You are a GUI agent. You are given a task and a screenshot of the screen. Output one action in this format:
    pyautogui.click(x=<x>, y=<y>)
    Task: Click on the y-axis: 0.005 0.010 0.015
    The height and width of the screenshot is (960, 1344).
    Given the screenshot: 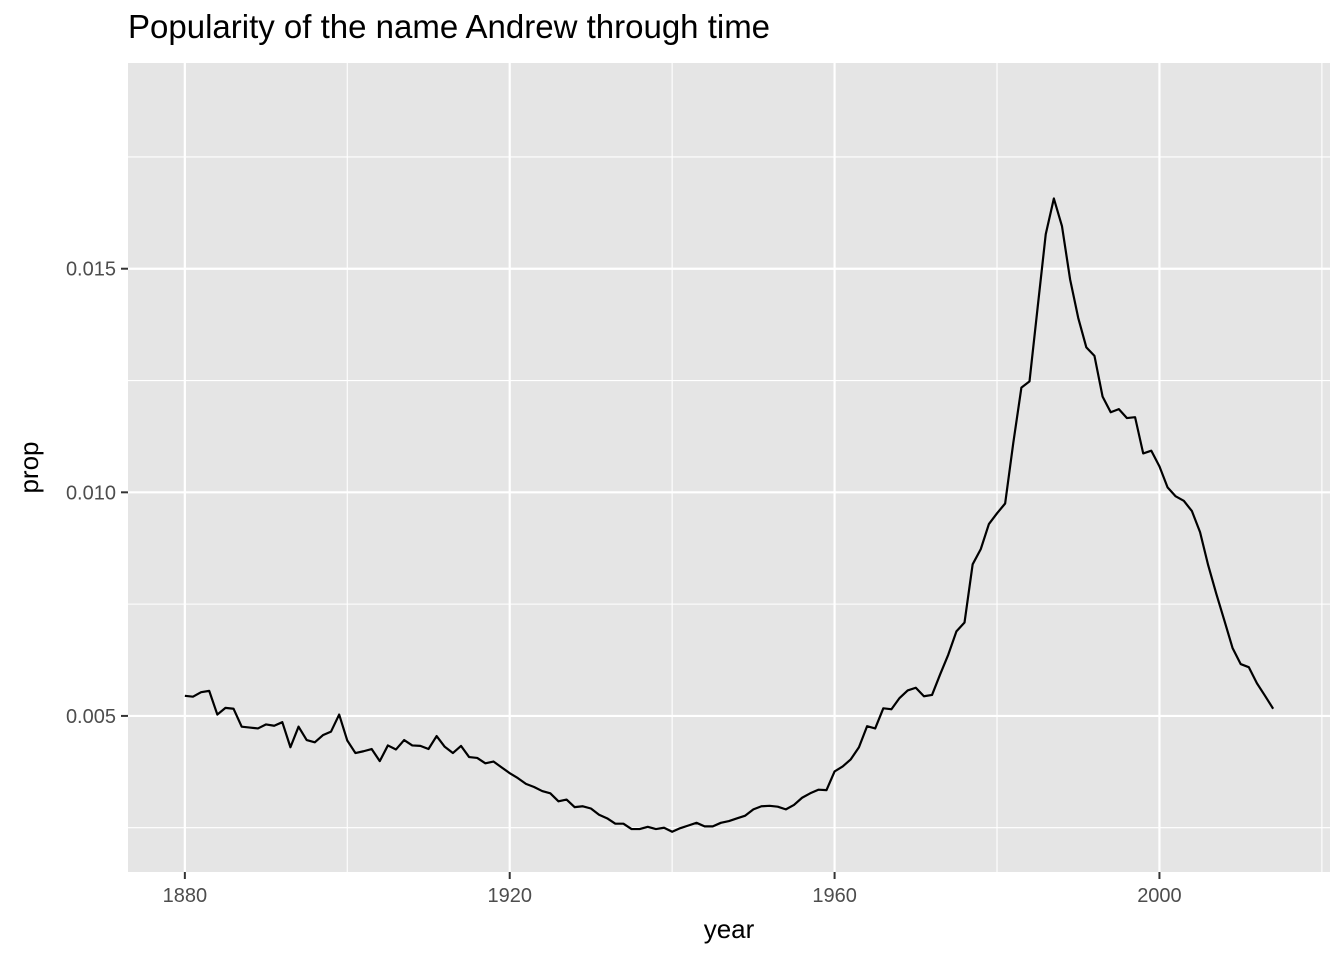 What is the action you would take?
    pyautogui.click(x=97, y=493)
    